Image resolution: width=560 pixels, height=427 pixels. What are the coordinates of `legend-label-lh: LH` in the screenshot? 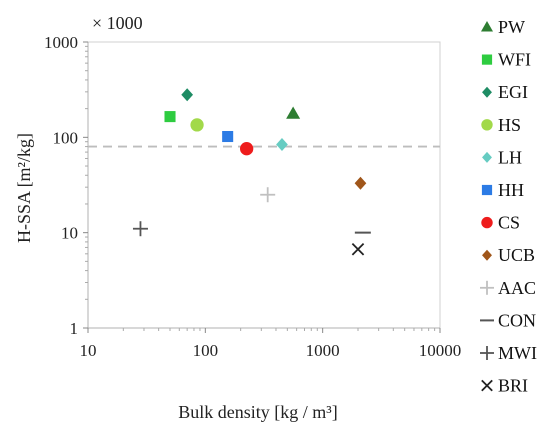 It's located at (510, 157).